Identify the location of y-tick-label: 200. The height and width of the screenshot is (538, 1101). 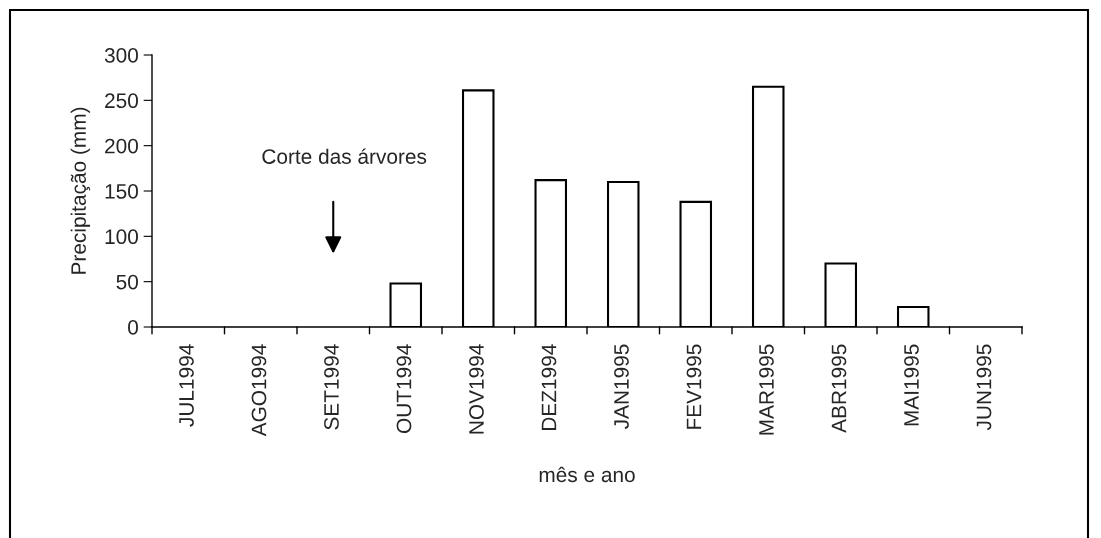
(121, 146).